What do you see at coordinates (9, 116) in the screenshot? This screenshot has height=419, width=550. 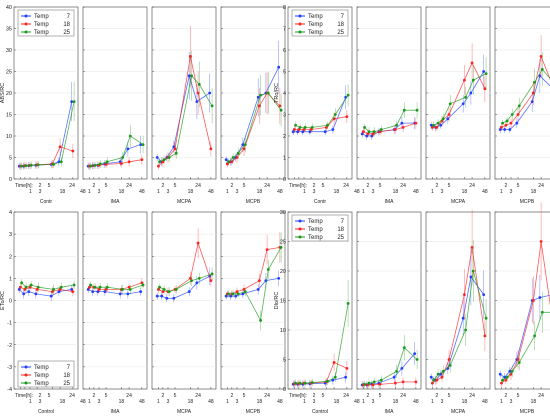 I see `y-tick-label: 15` at bounding box center [9, 116].